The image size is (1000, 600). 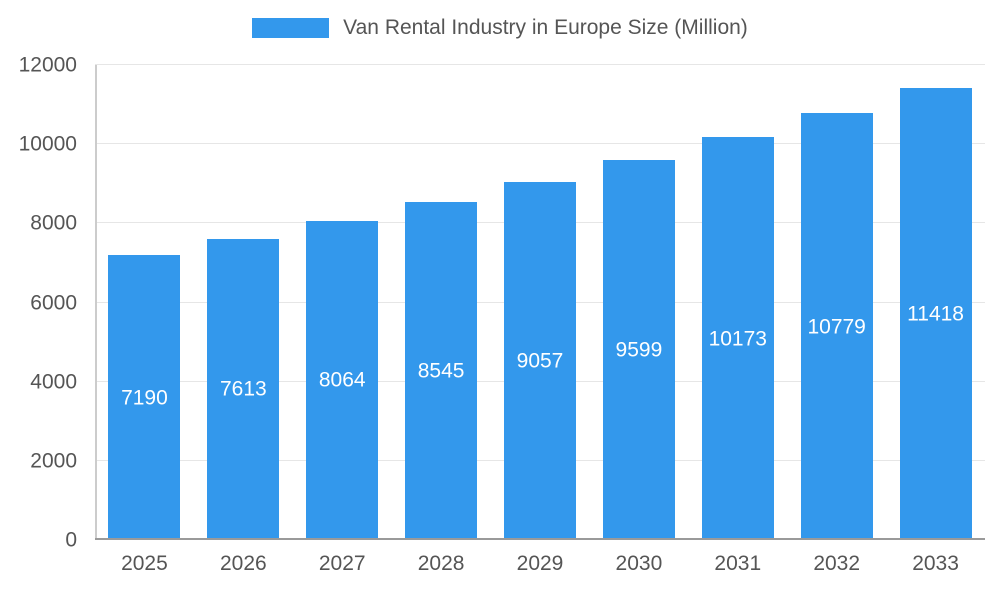 I want to click on bar-value-label: 10173, so click(x=737, y=339).